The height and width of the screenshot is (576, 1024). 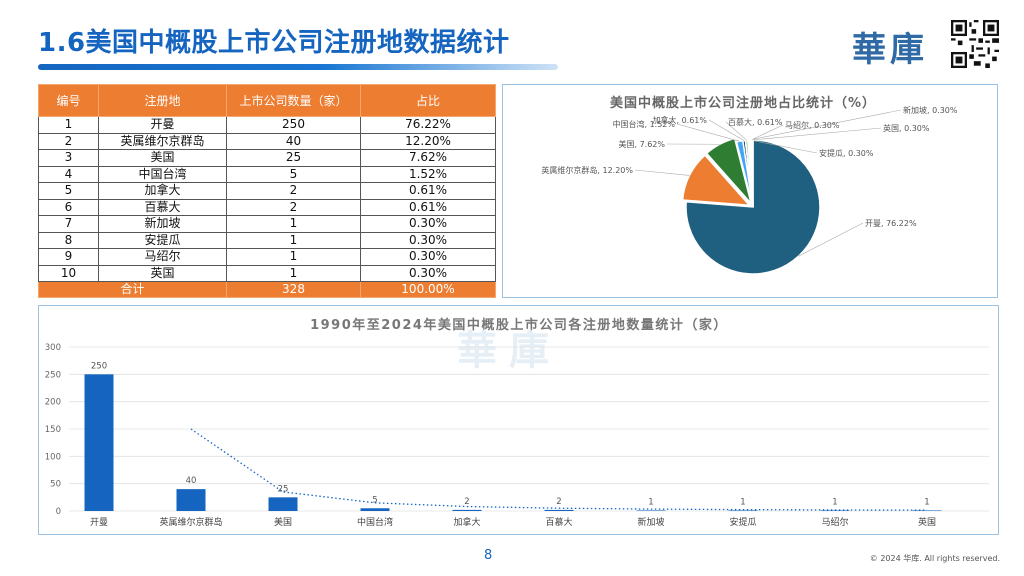 I want to click on table-row: 9 马绍尔 1 0.30%, so click(x=267, y=257).